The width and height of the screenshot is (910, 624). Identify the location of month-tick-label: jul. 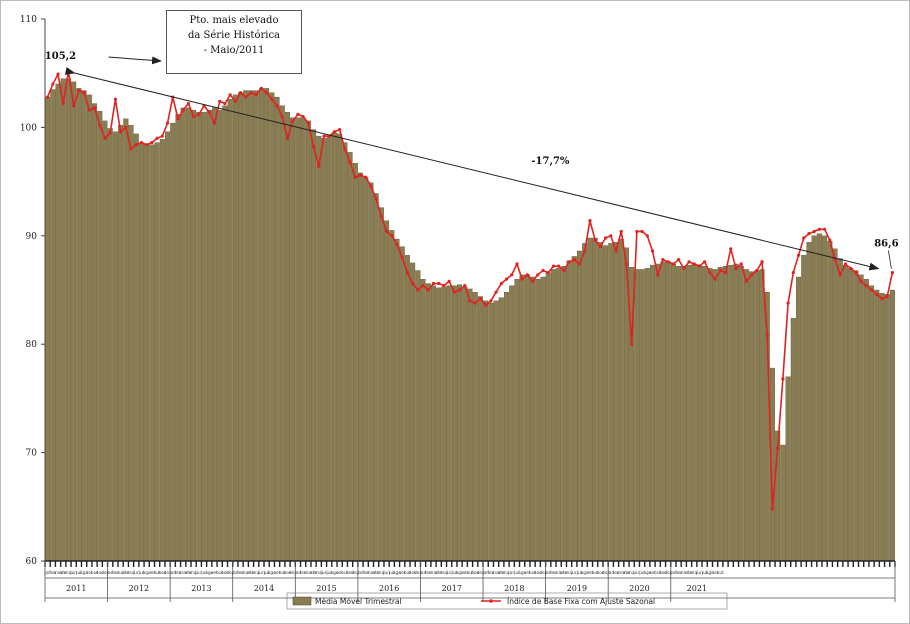
(454, 573).